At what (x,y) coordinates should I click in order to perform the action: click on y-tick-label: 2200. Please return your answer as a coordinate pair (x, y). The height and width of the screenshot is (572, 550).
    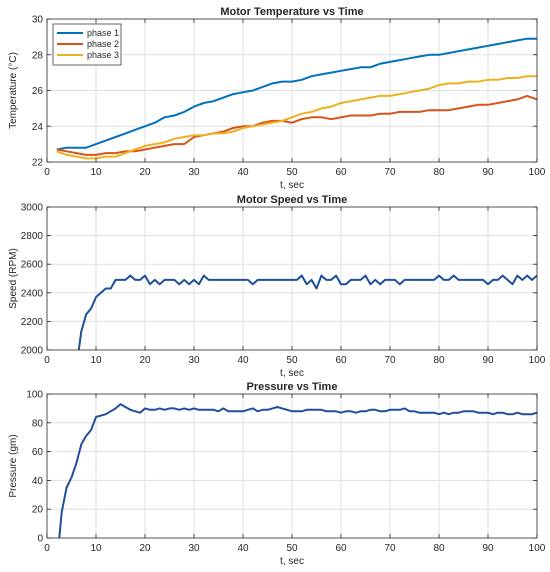
    Looking at the image, I should click on (32, 322).